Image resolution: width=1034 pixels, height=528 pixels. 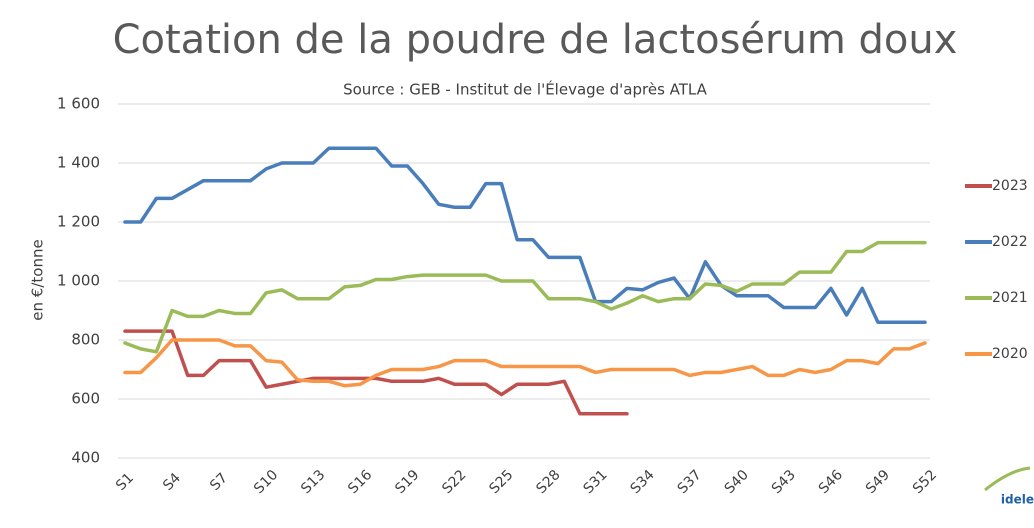 What do you see at coordinates (172, 482) in the screenshot?
I see `x-tick-label: S4` at bounding box center [172, 482].